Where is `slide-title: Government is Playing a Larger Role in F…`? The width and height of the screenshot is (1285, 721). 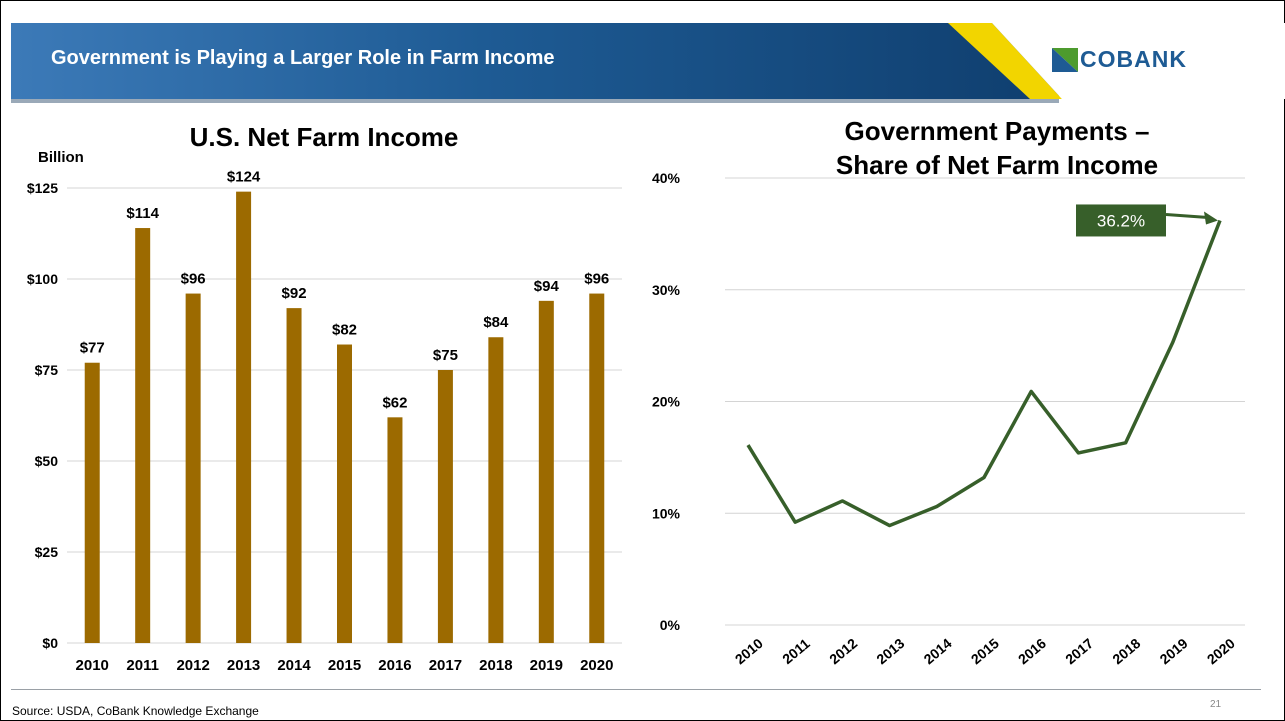 slide-title: Government is Playing a Larger Role in F… is located at coordinates (303, 58).